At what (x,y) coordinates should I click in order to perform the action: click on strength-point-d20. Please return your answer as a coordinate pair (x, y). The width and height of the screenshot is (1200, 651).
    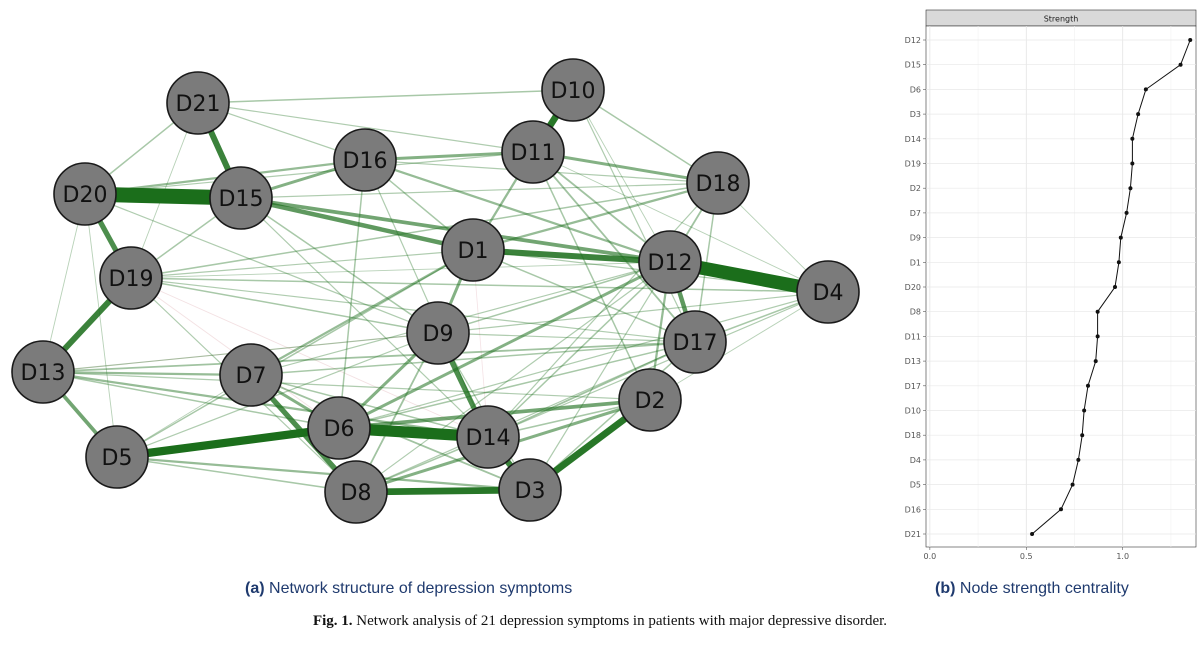
    Looking at the image, I should click on (1115, 287).